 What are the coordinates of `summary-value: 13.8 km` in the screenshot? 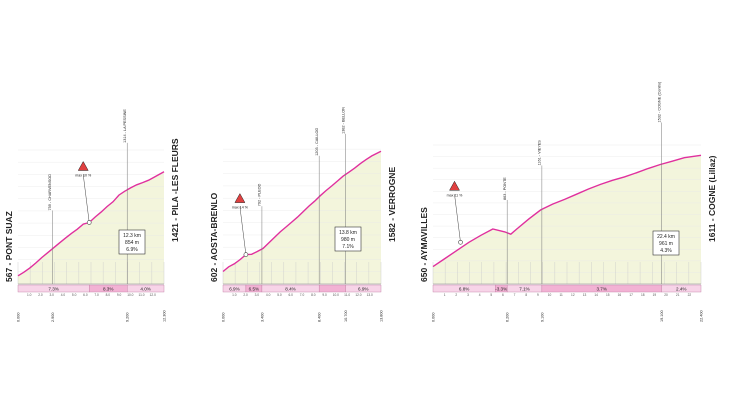 It's located at (348, 233).